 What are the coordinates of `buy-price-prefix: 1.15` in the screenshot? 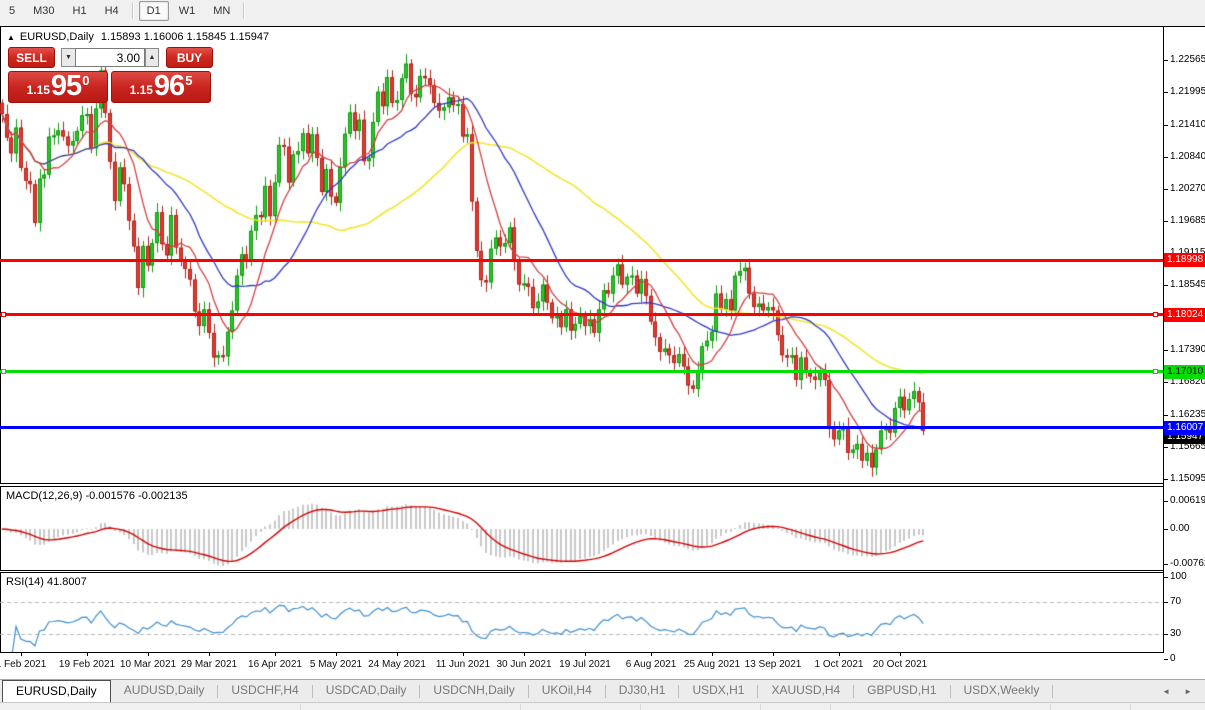 It's located at (141, 90).